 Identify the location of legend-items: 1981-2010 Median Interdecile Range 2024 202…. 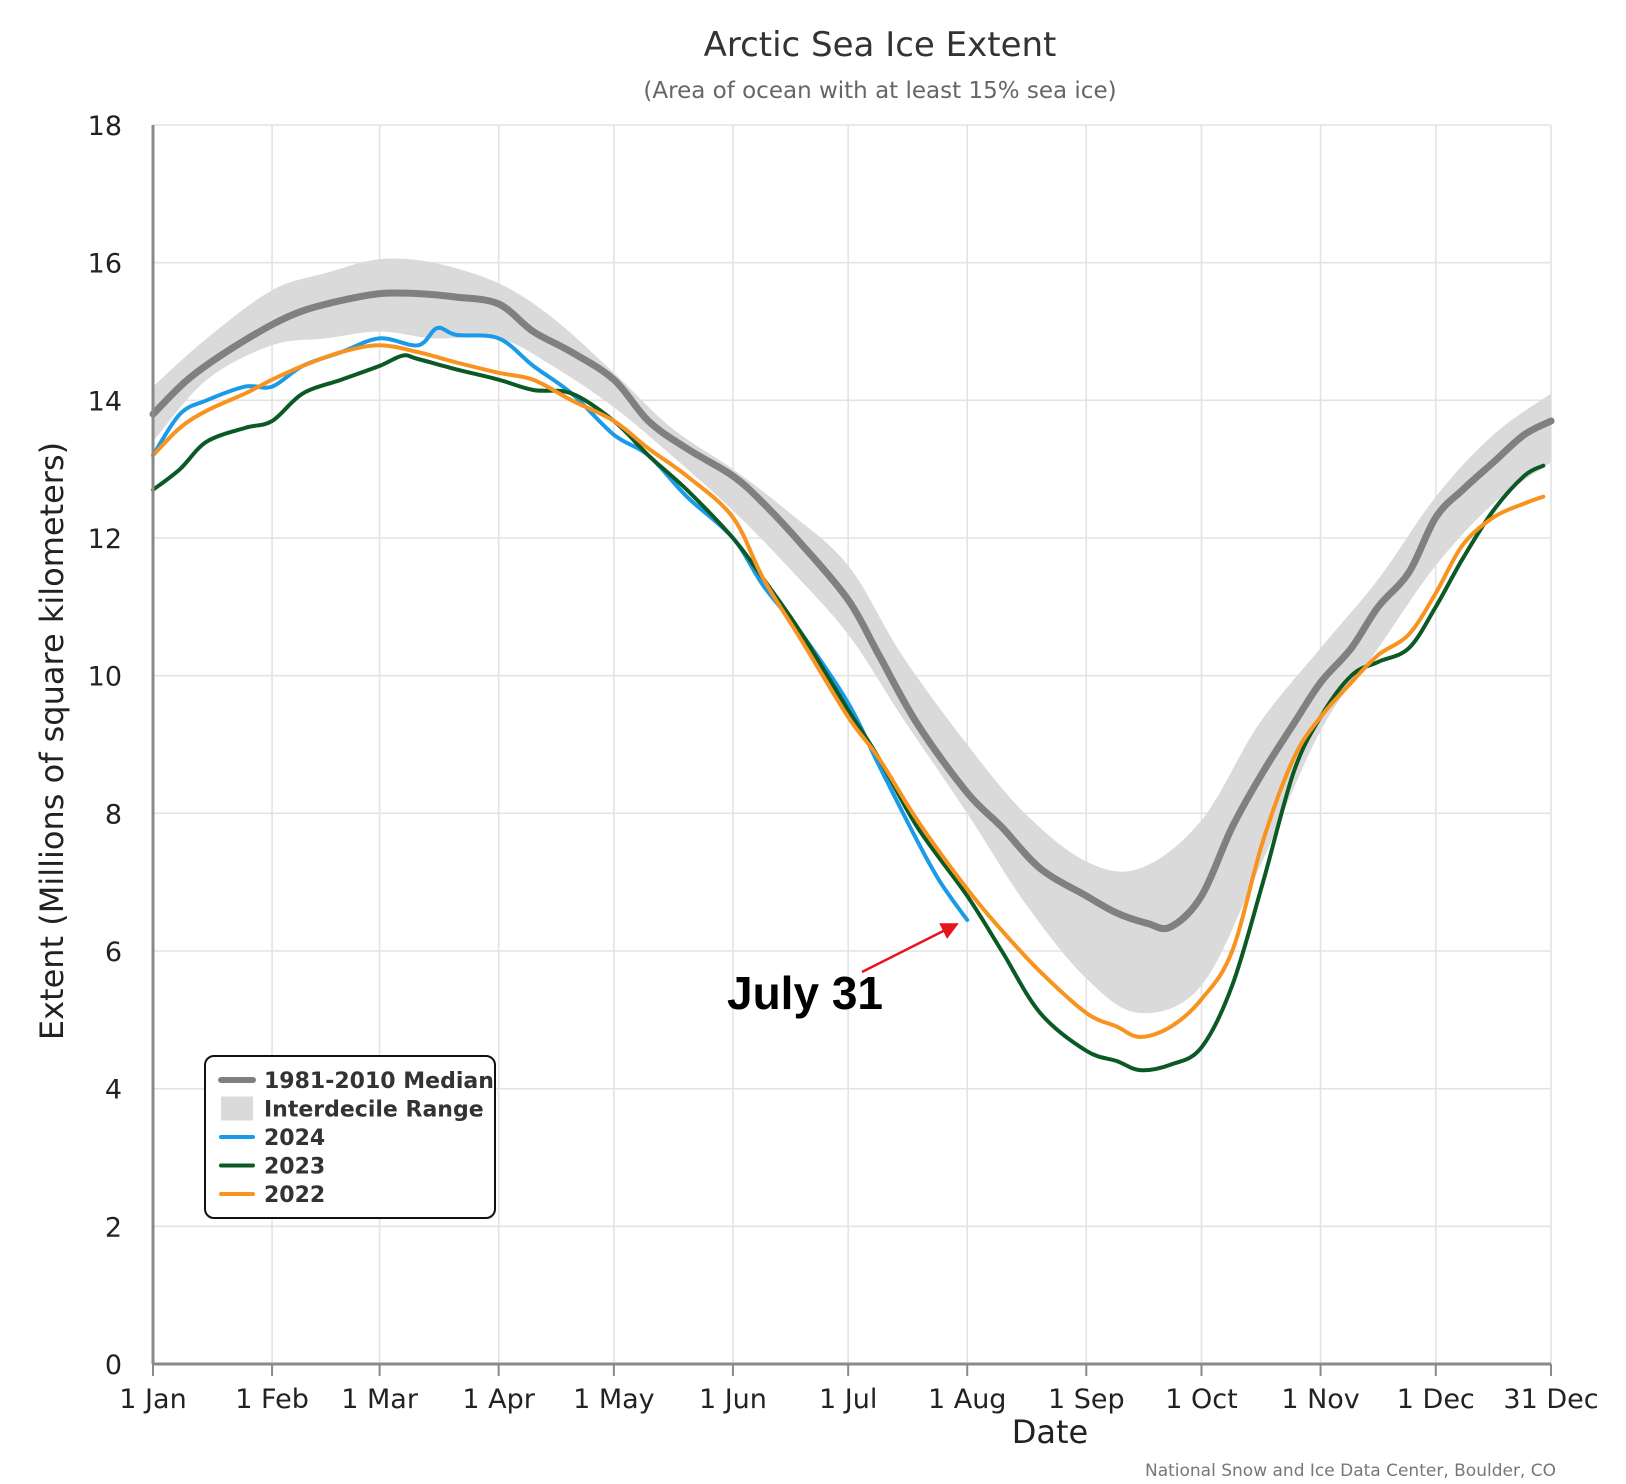
(356, 1138).